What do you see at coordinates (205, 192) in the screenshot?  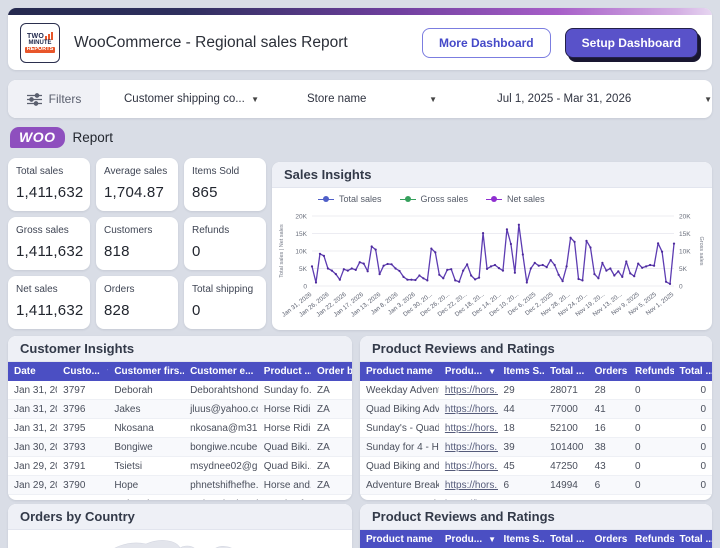 I see `kpi-value: 865` at bounding box center [205, 192].